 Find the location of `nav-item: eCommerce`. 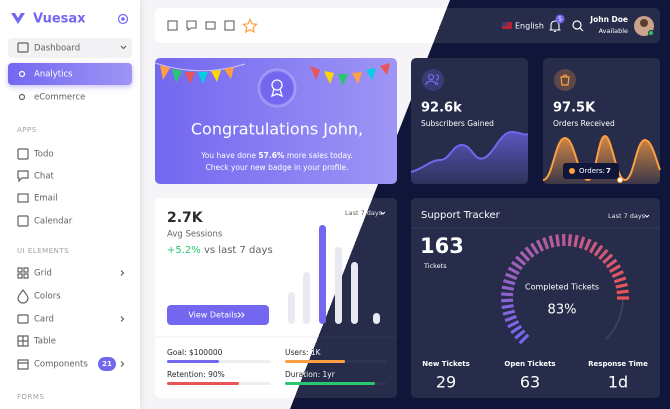

nav-item: eCommerce is located at coordinates (59, 98).